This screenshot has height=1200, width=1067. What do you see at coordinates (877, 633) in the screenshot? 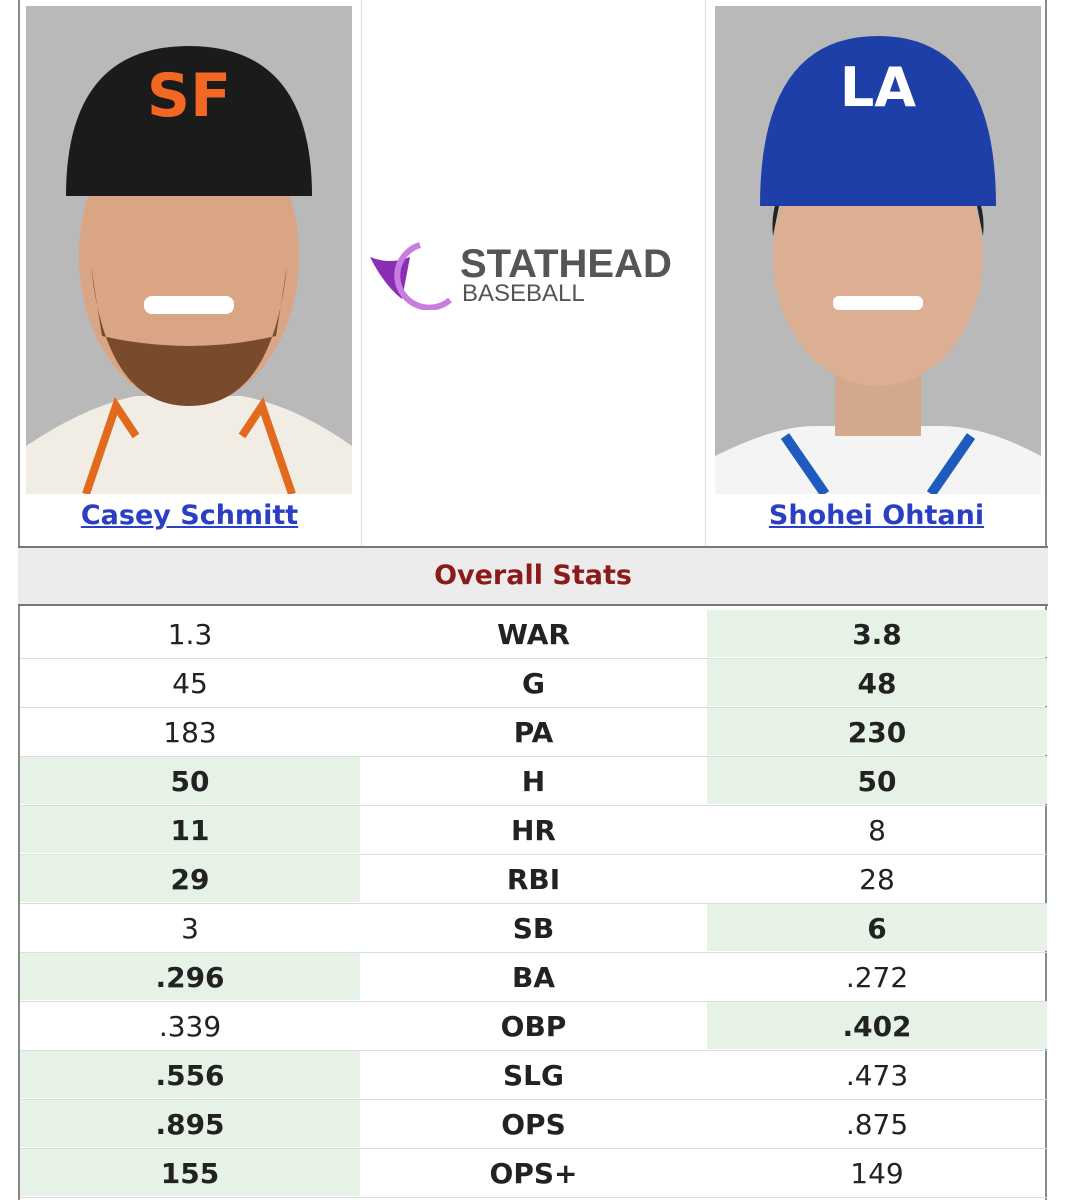
I see `stat-value: 3.8` at bounding box center [877, 633].